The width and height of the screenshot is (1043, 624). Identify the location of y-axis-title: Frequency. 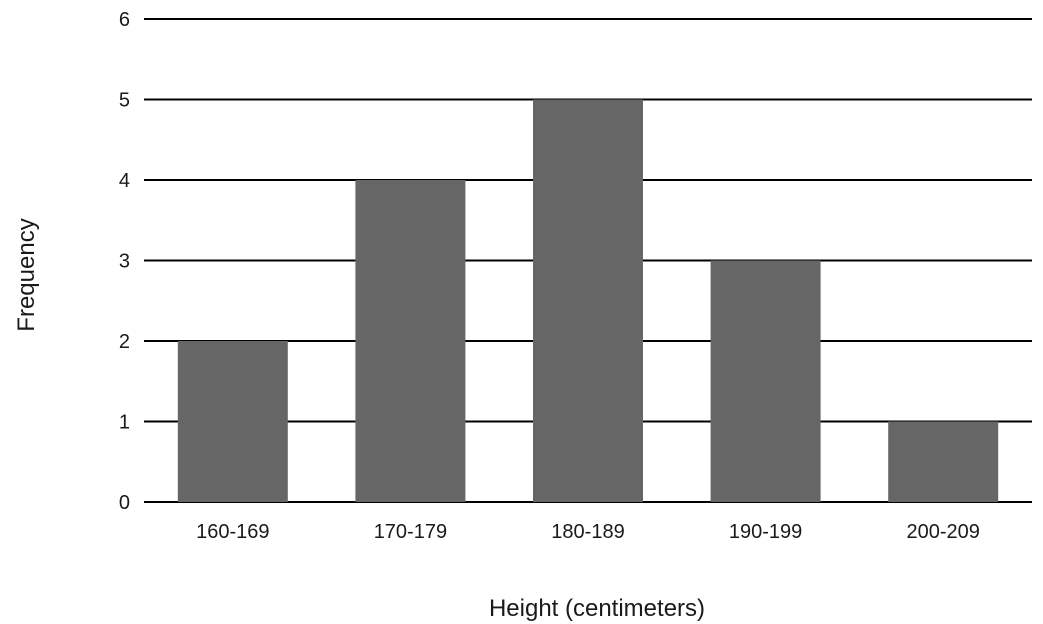
(26, 274).